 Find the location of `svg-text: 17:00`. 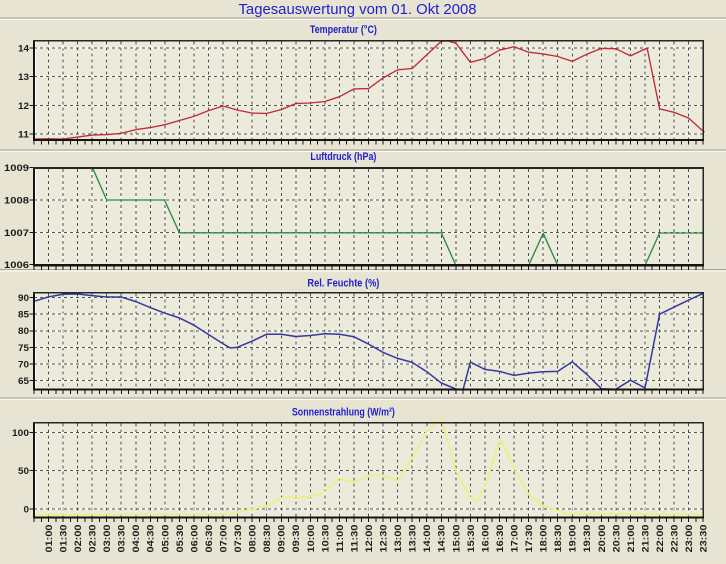

svg-text: 17:00 is located at coordinates (515, 539).